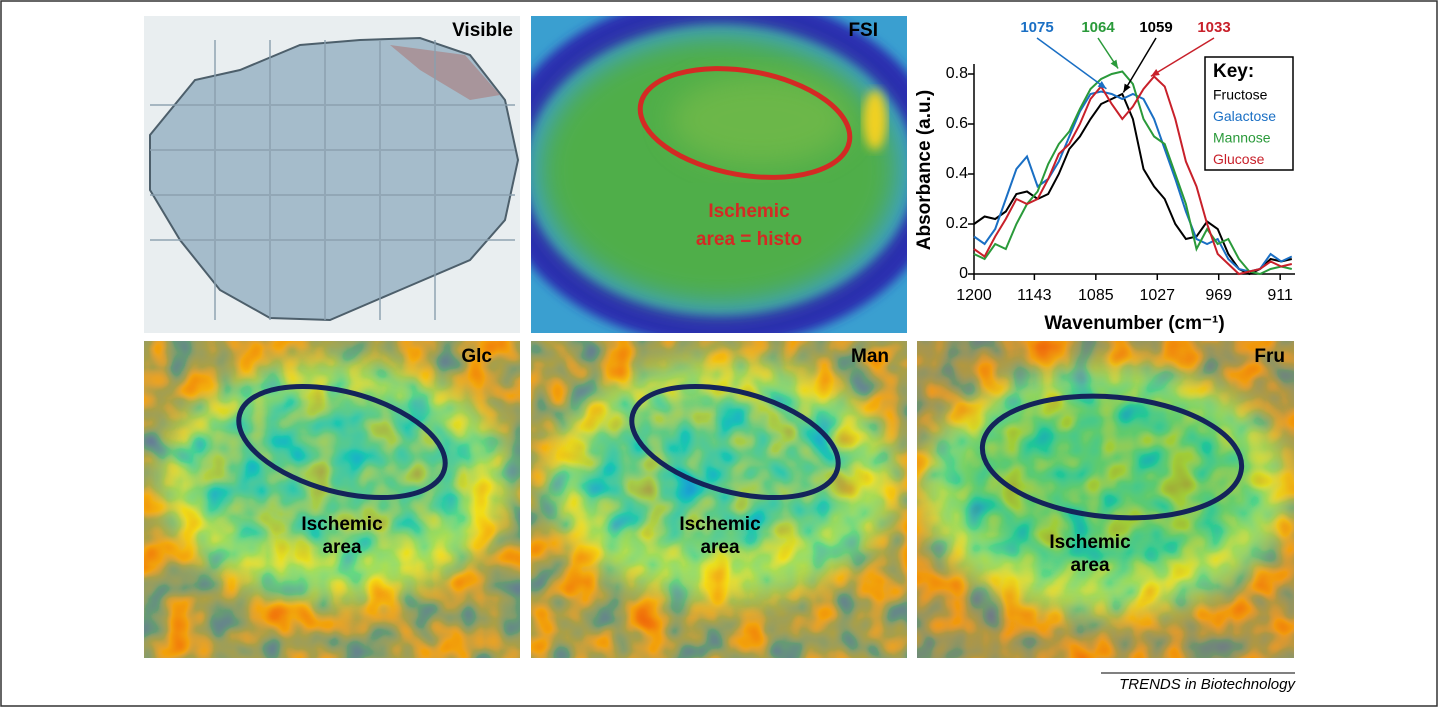 The width and height of the screenshot is (1439, 708). Describe the element at coordinates (1239, 159) in the screenshot. I see `legend-entry: Glucose` at that location.